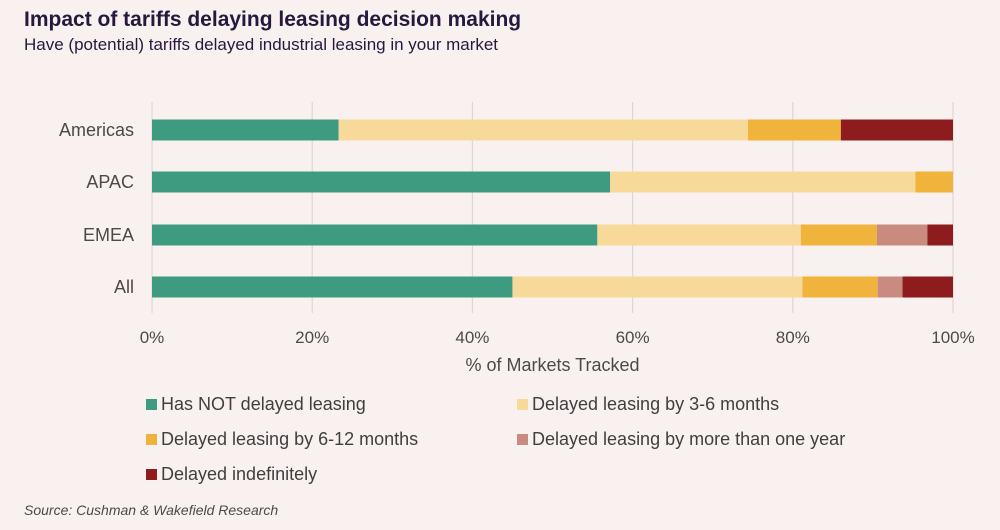 The height and width of the screenshot is (530, 1000). Describe the element at coordinates (689, 439) in the screenshot. I see `legend-label: Delayed leasing by more than one year` at that location.